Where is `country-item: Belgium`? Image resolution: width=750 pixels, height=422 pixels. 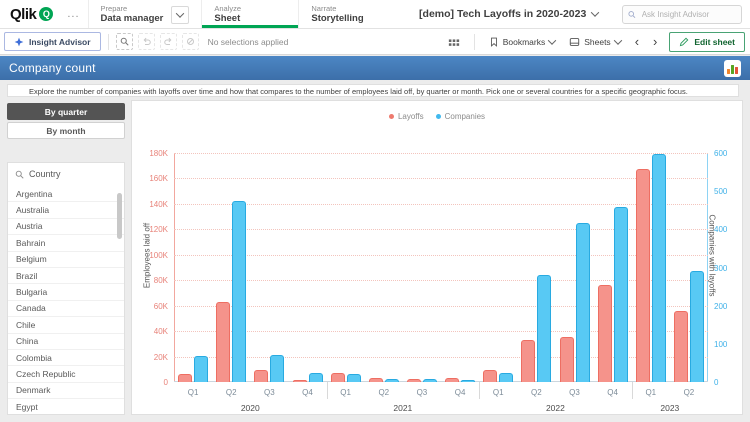 country-item: Belgium is located at coordinates (66, 260).